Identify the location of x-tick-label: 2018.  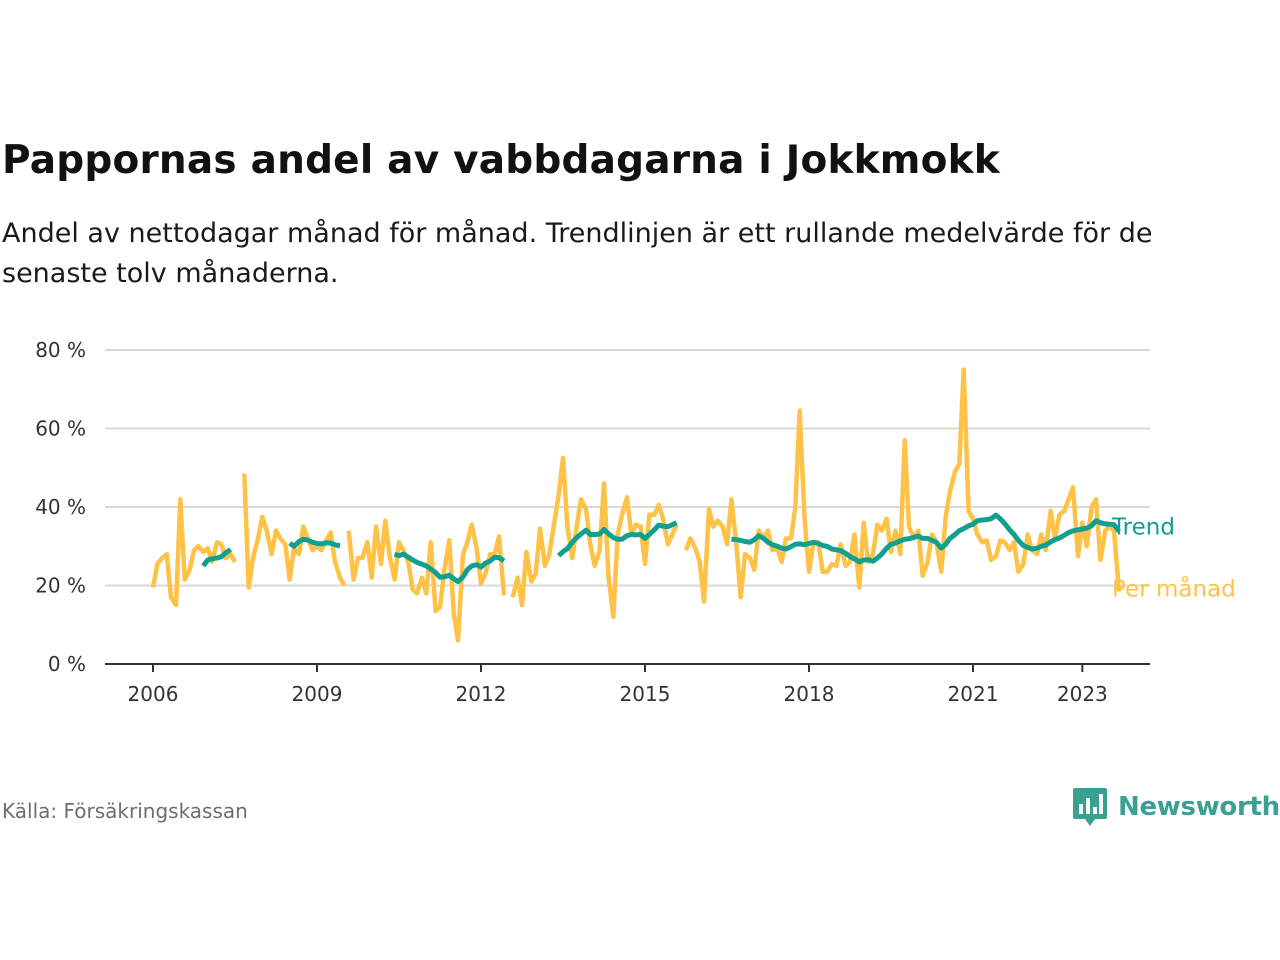
(809, 694).